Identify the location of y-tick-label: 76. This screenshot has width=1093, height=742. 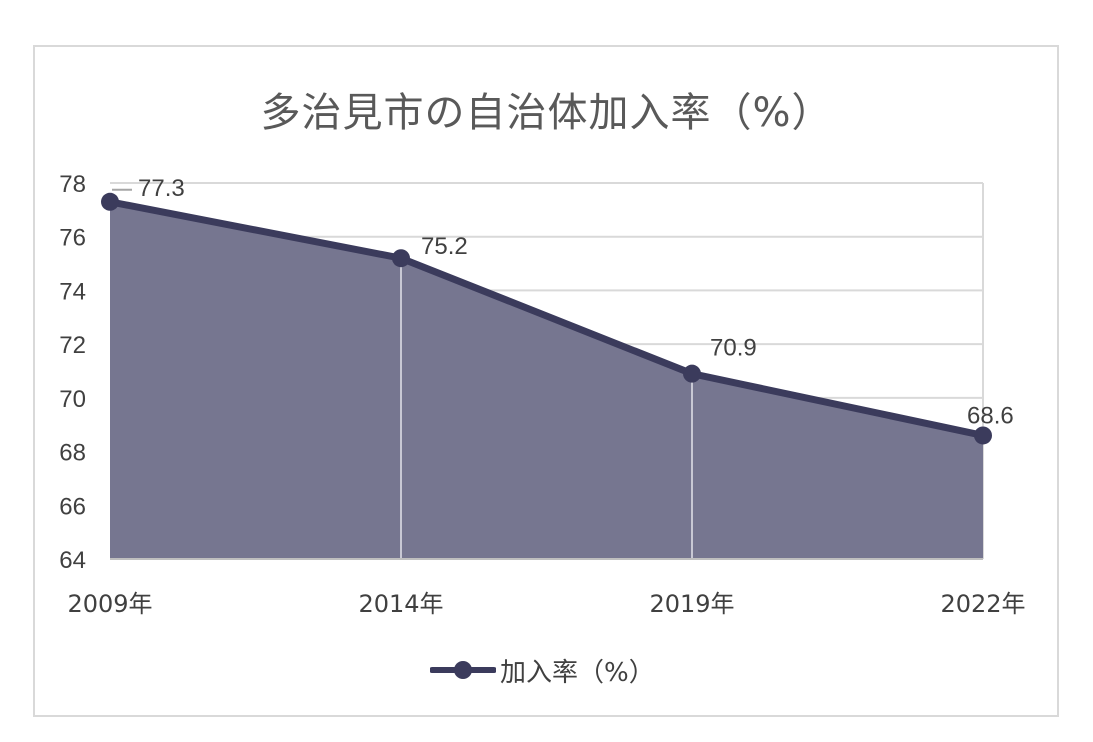
(72, 238).